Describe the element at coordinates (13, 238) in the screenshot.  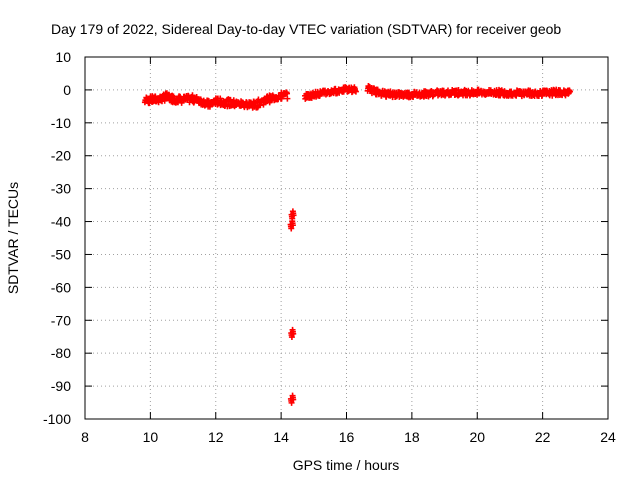
I see `y-axis-label: SDTVAR / TECUs` at that location.